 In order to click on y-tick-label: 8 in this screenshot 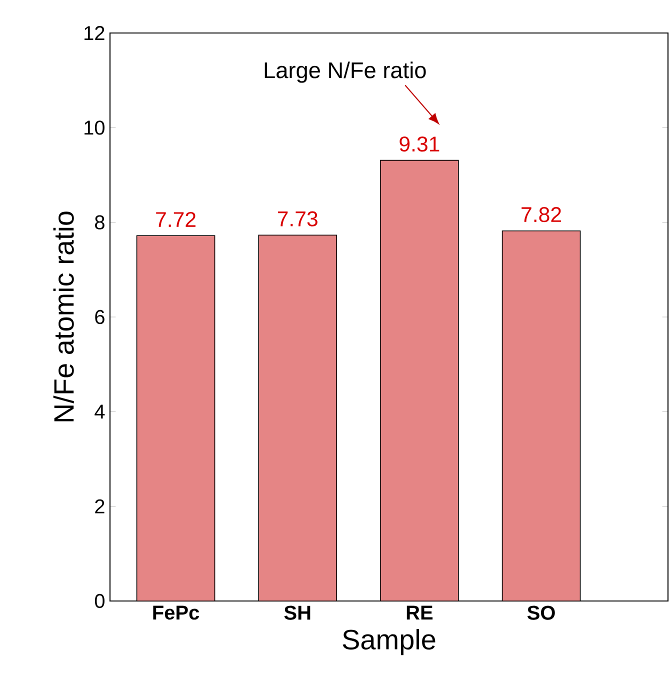, I will do `click(99, 222)`.